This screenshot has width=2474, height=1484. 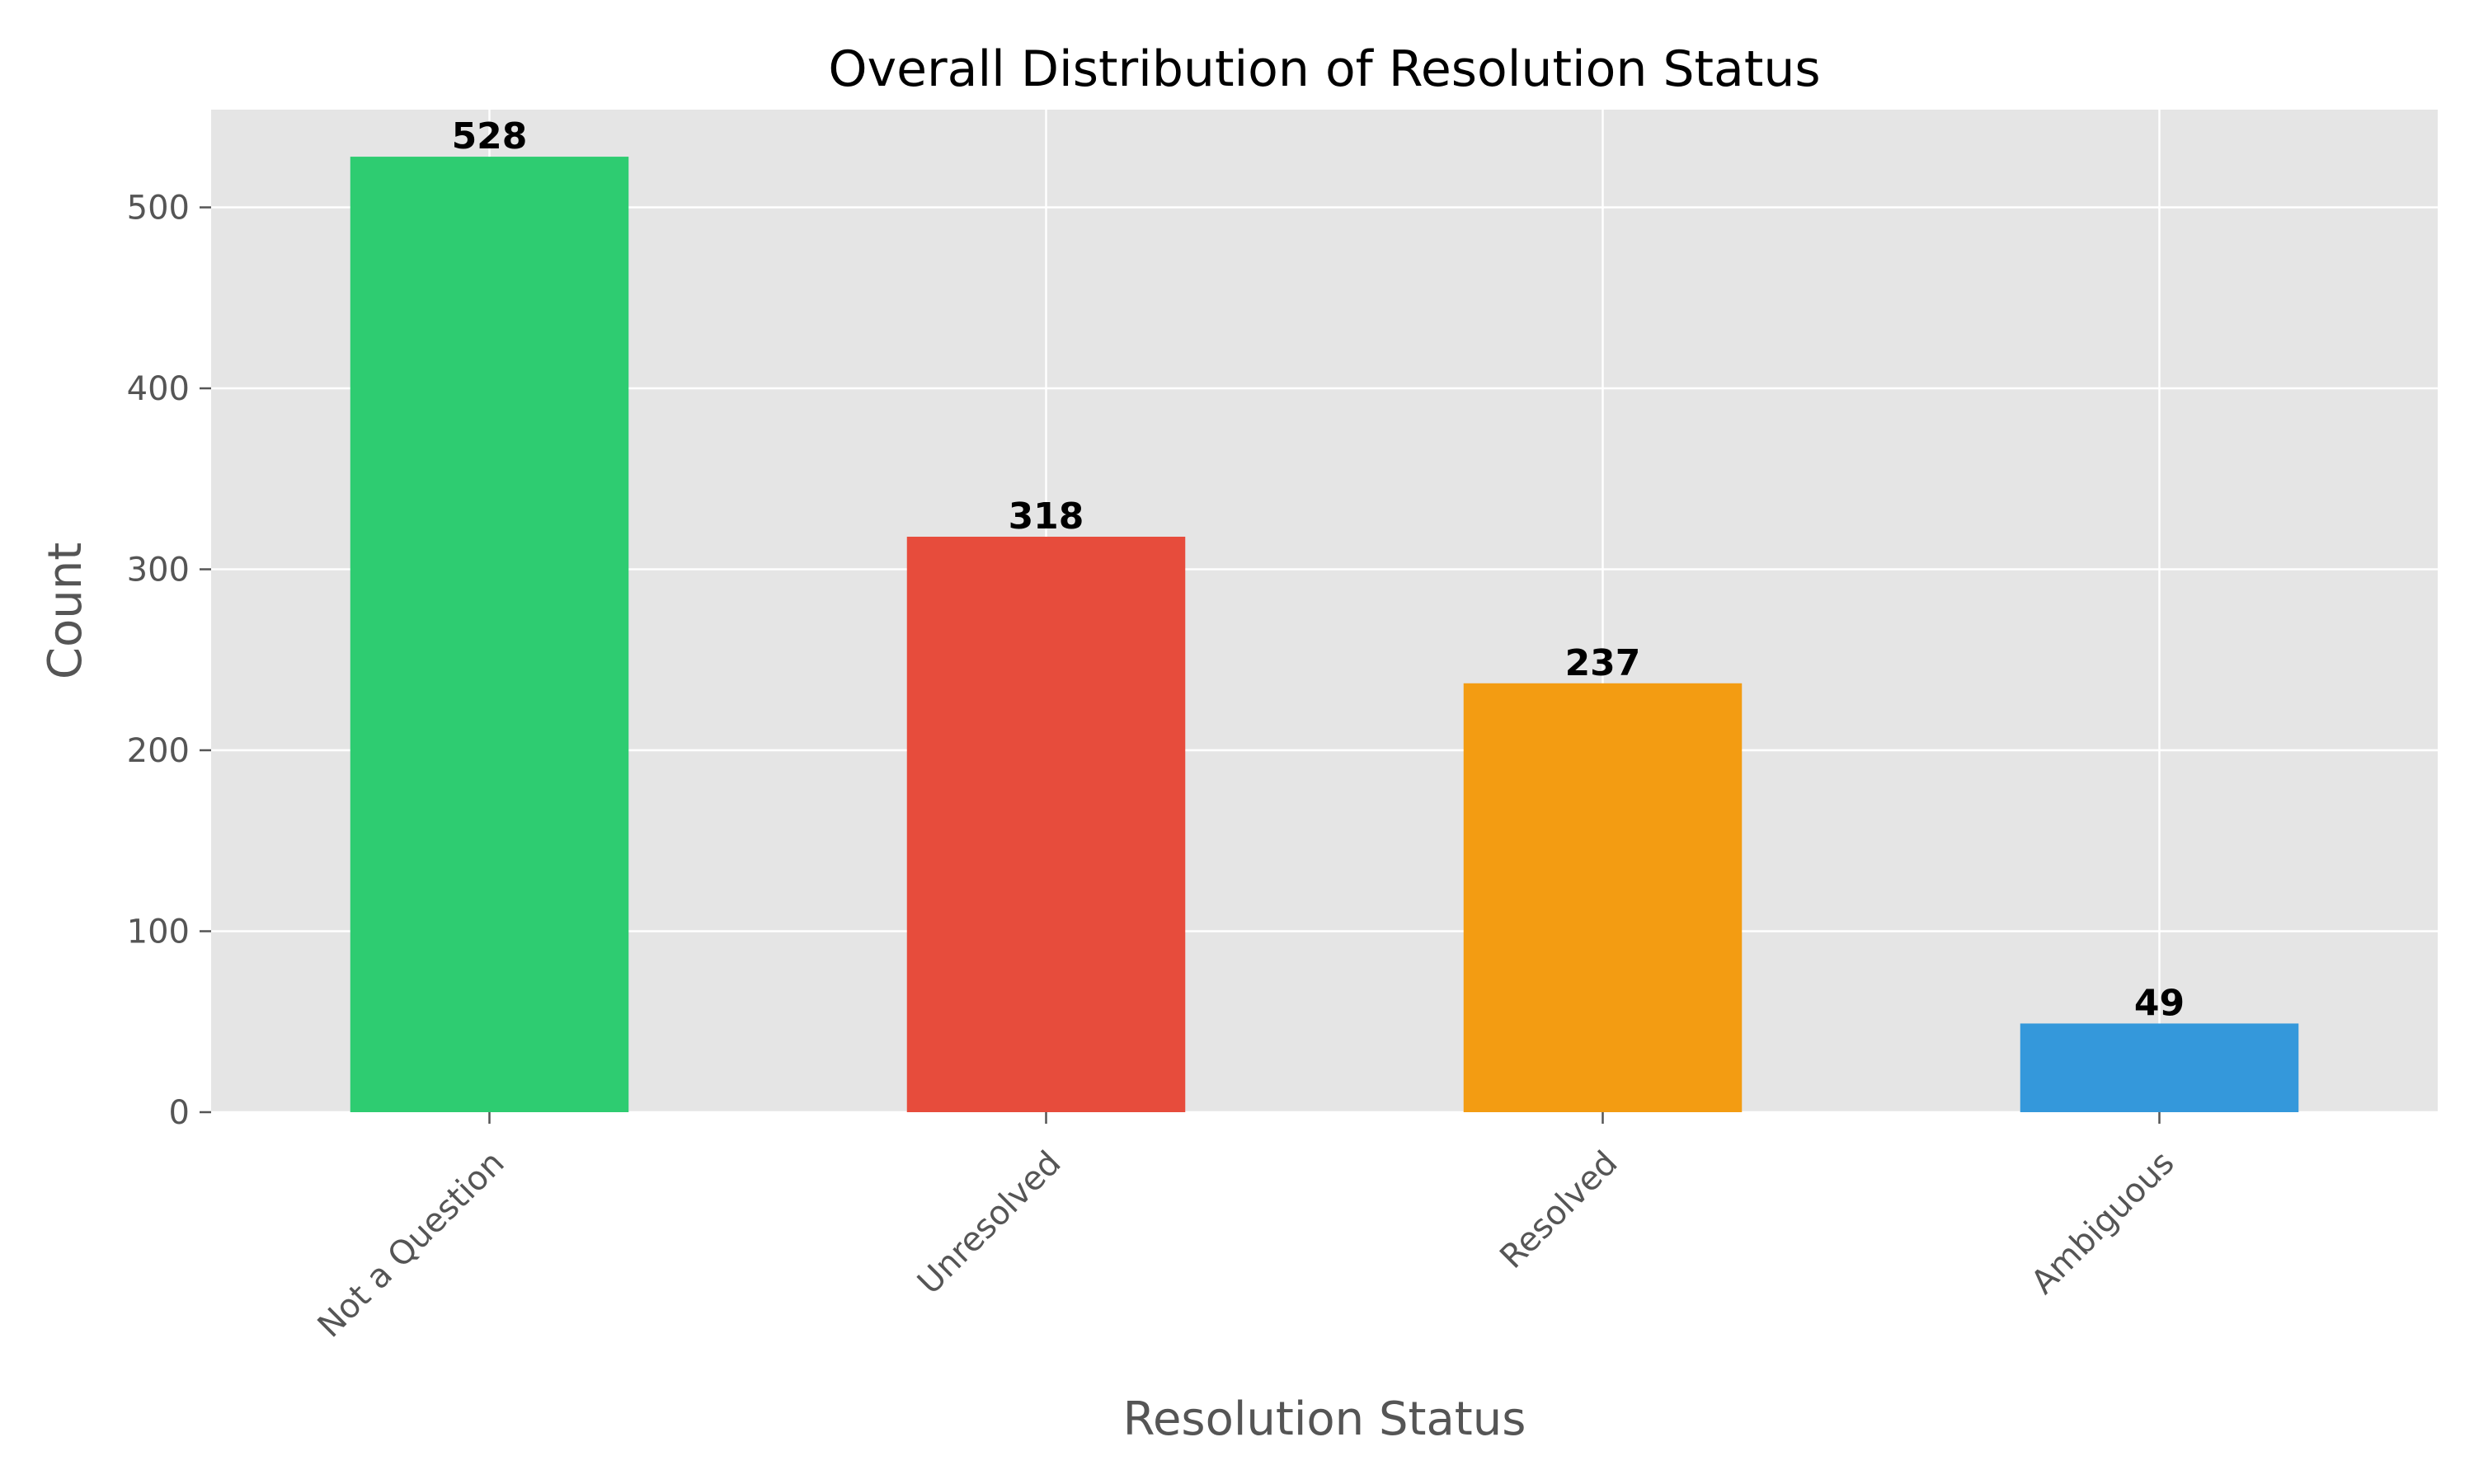 I want to click on y-tick-label: 400, so click(x=158, y=389).